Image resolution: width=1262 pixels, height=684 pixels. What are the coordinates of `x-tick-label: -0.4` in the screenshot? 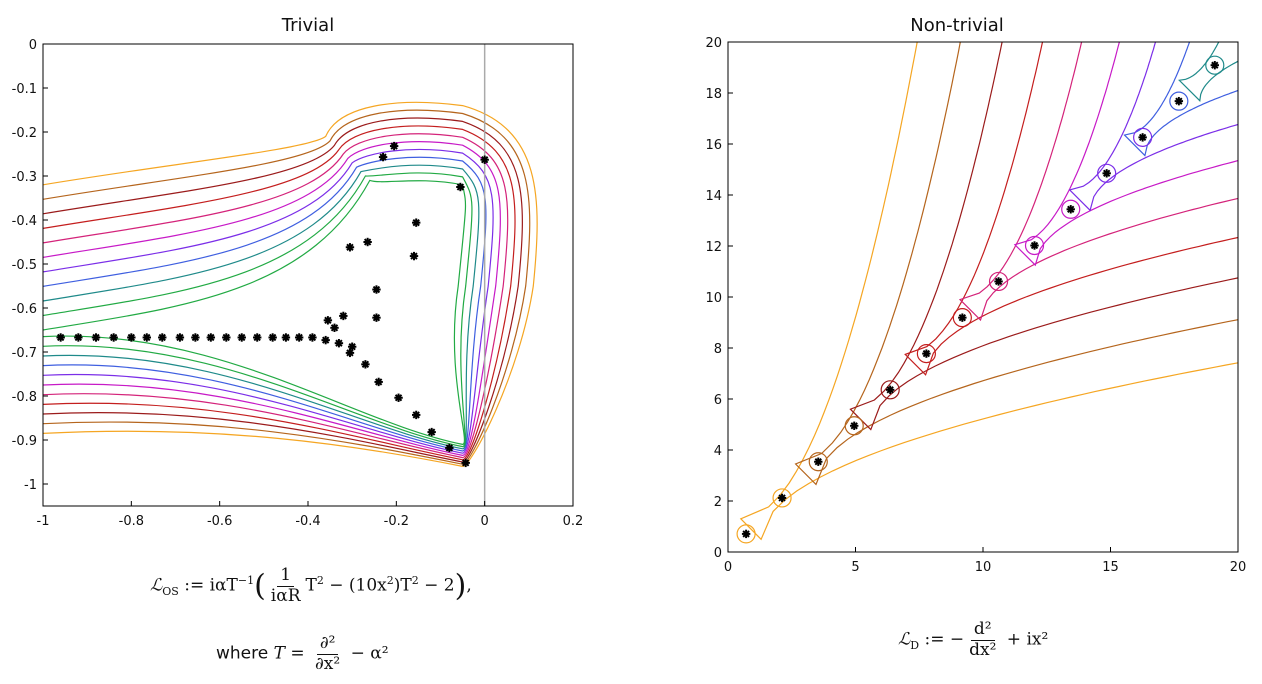 It's located at (307, 521).